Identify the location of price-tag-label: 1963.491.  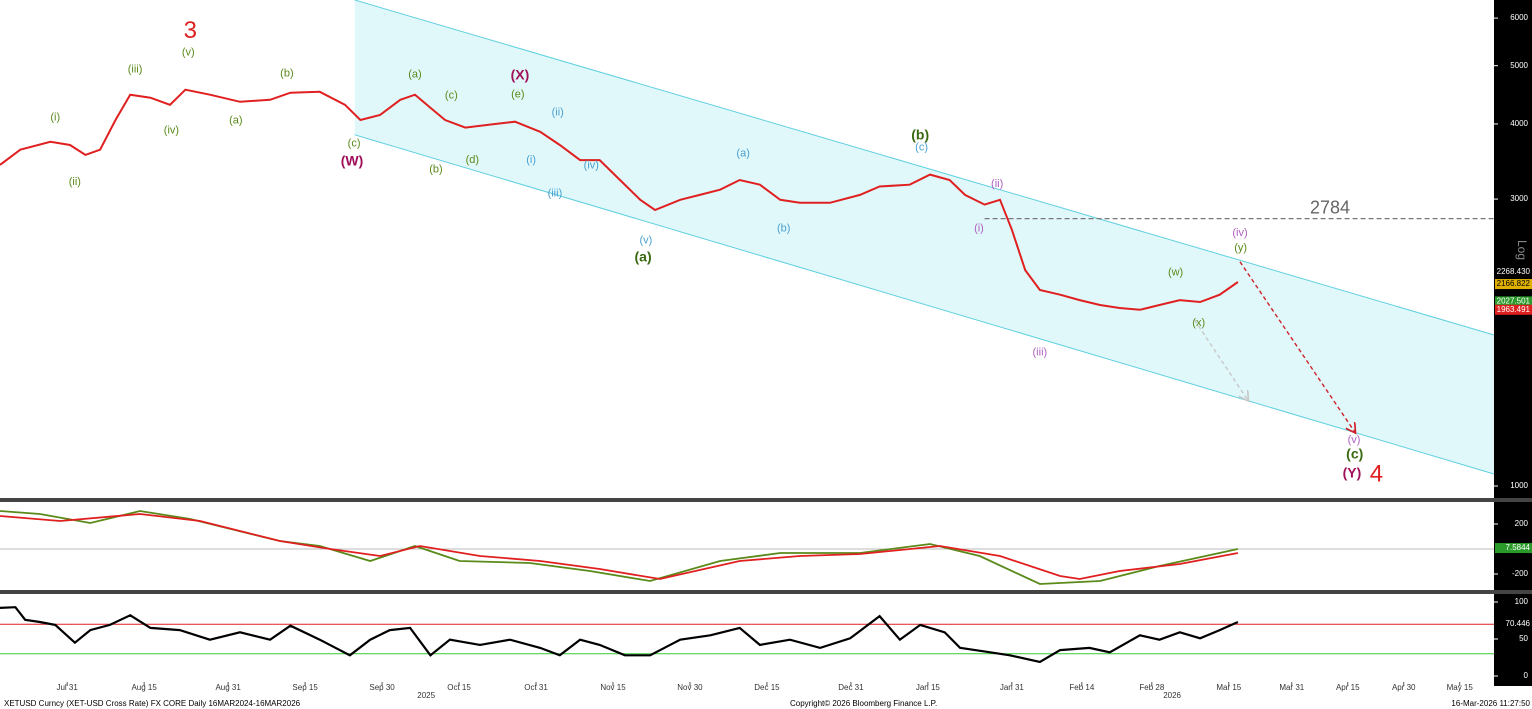
(1514, 309).